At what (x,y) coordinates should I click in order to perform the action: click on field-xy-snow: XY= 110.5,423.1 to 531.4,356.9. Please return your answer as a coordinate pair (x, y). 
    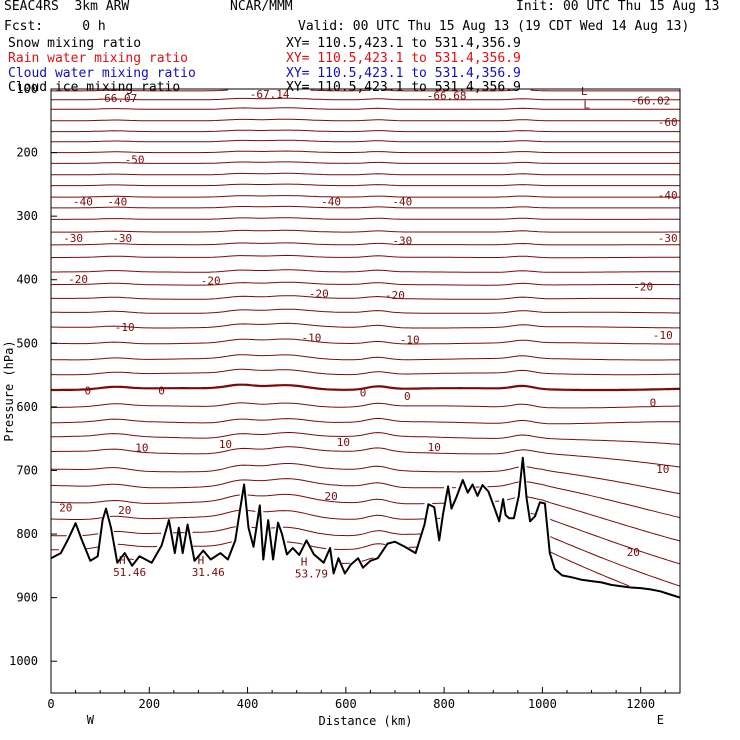
    Looking at the image, I should click on (403, 43).